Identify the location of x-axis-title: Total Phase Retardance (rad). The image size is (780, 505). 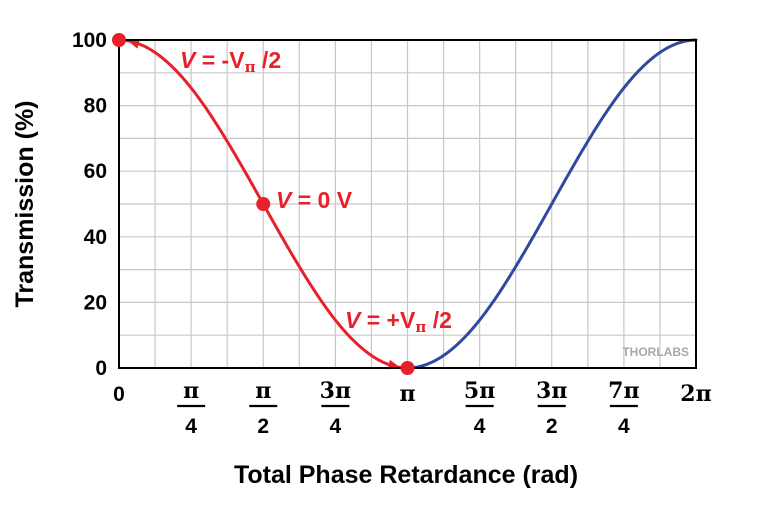
(406, 475).